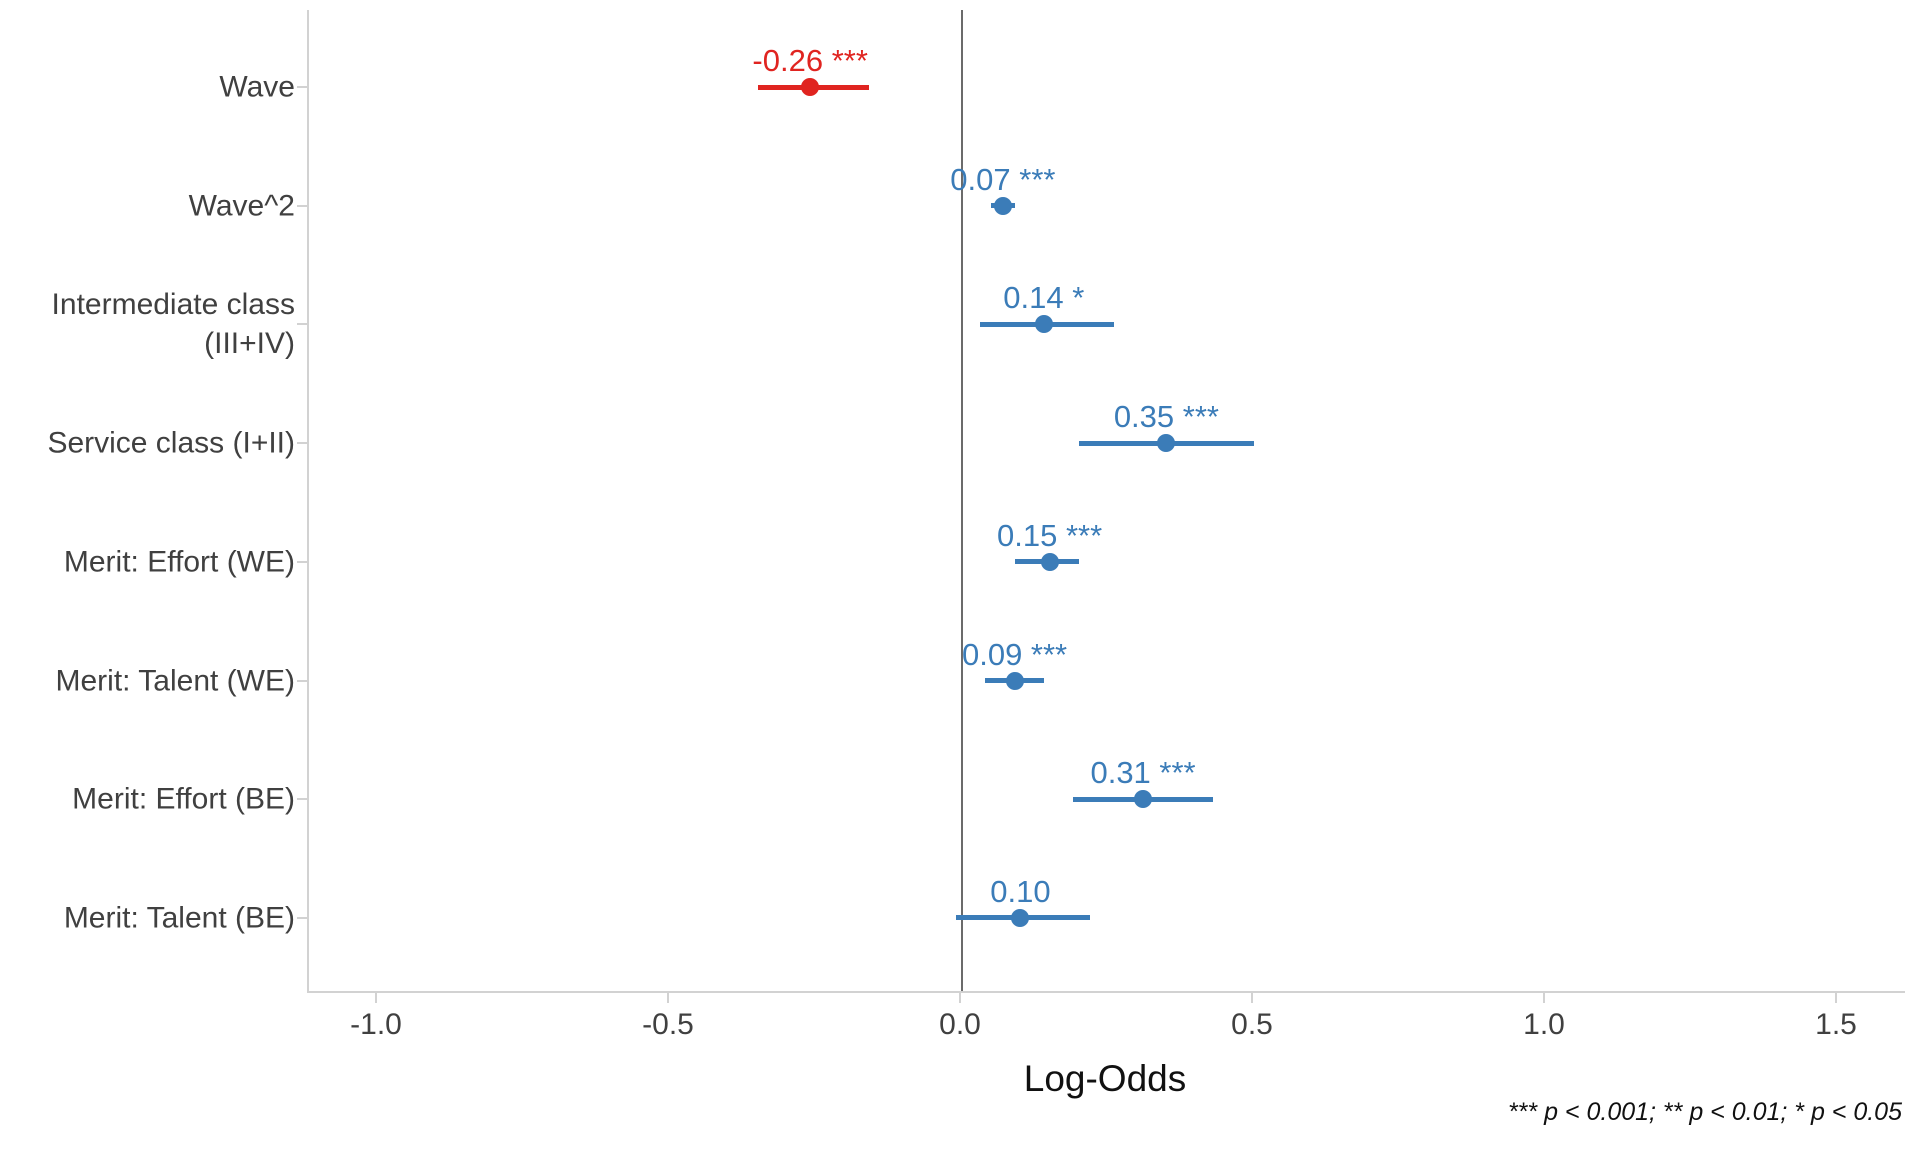  I want to click on estimate-value-label: 0.09 ***, so click(1014, 654).